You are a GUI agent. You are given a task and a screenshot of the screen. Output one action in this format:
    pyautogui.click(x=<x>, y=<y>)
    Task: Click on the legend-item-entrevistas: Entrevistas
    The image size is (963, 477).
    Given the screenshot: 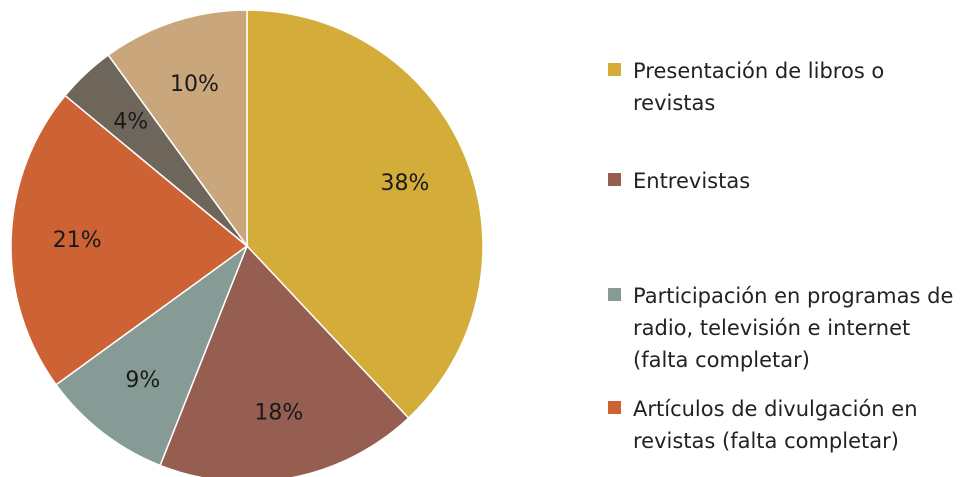 What is the action you would take?
    pyautogui.click(x=785, y=181)
    